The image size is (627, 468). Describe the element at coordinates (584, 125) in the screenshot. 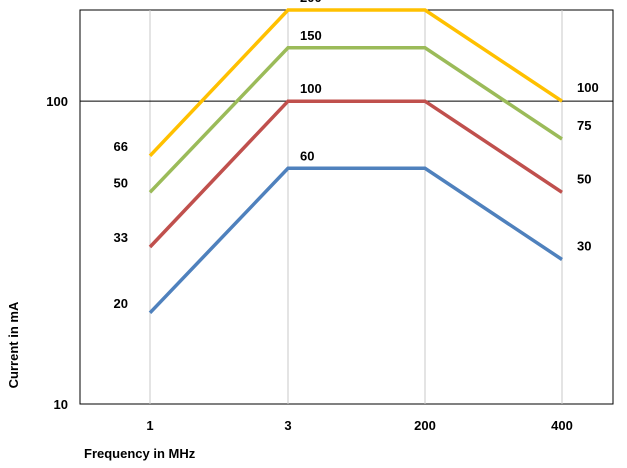

I see `data-label: 75` at that location.